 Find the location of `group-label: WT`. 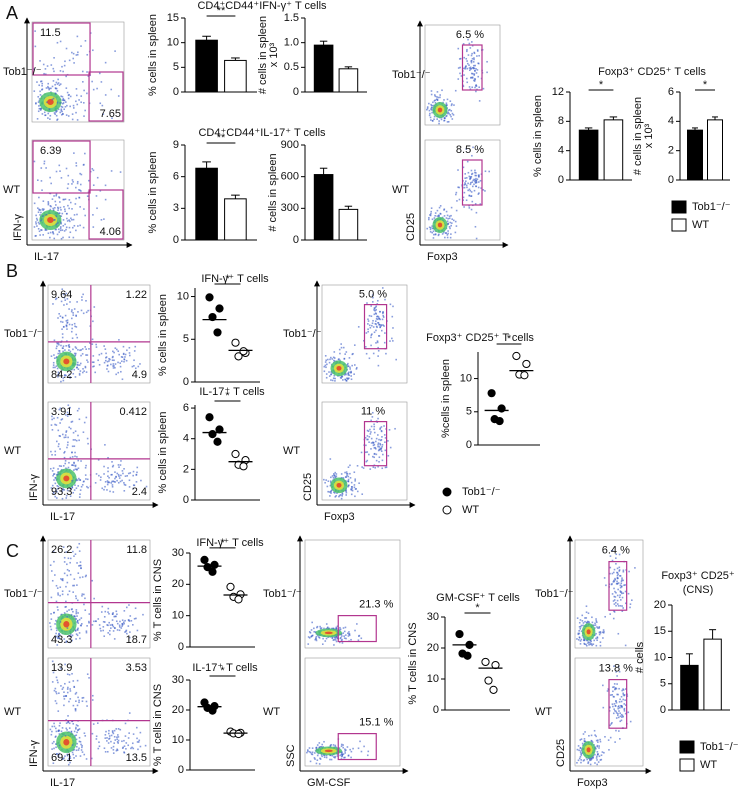

group-label: WT is located at coordinates (543, 712).